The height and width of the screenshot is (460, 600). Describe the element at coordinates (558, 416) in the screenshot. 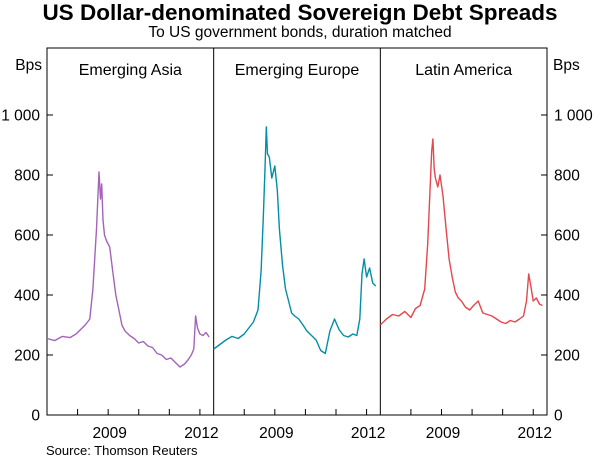

I see `y-tick-label-right: 0` at that location.